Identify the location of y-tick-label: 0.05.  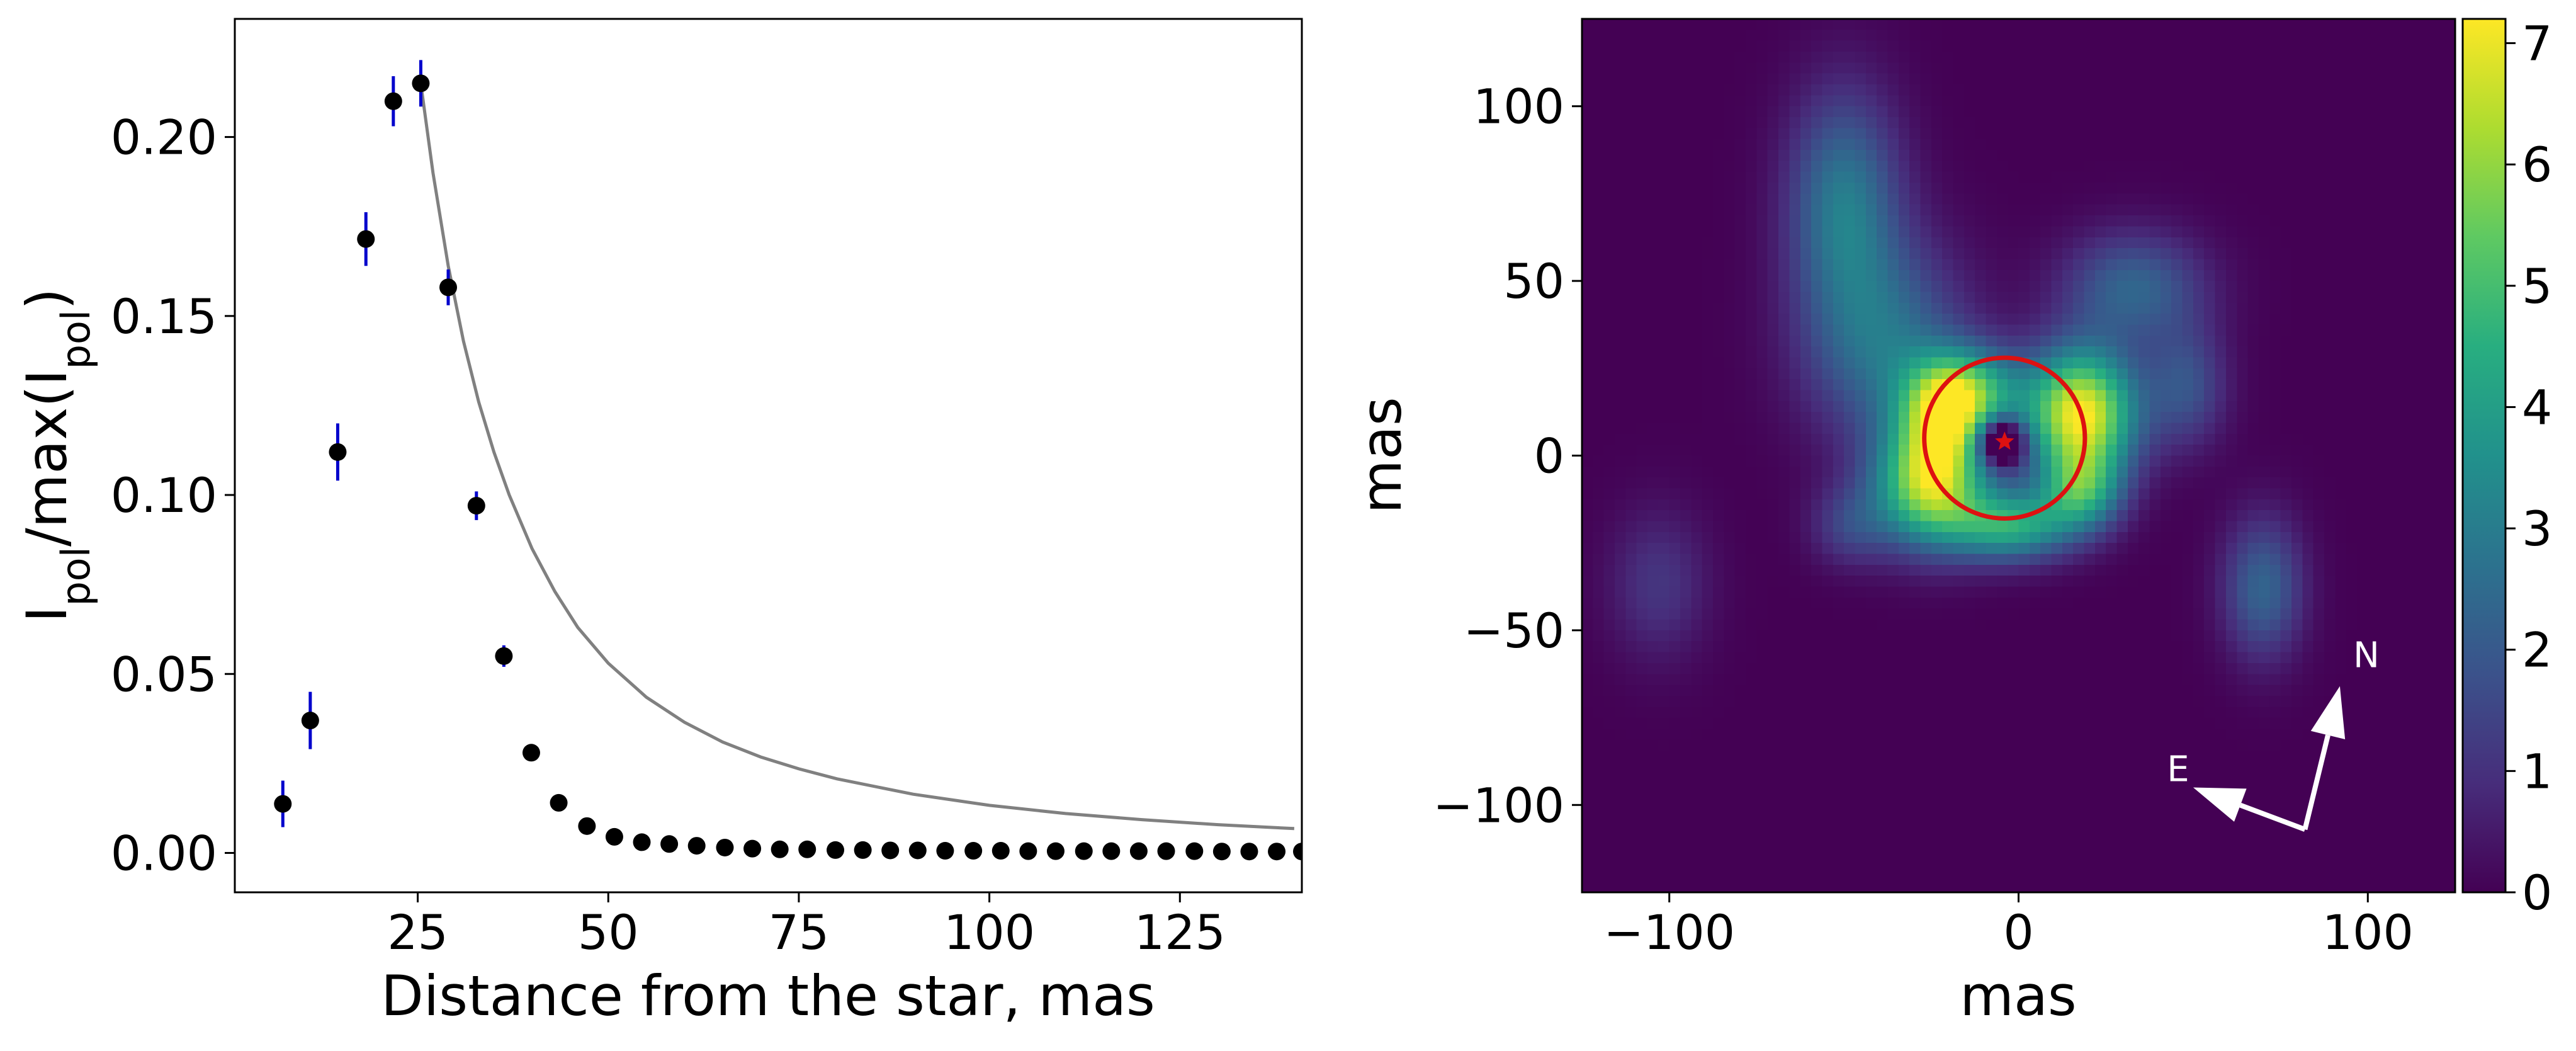
(164, 674).